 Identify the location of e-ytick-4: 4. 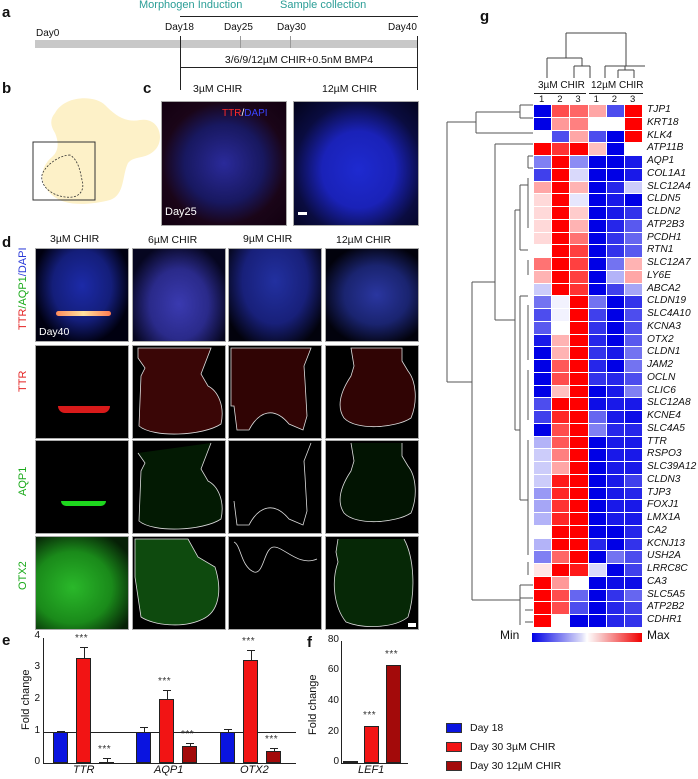
(37, 635).